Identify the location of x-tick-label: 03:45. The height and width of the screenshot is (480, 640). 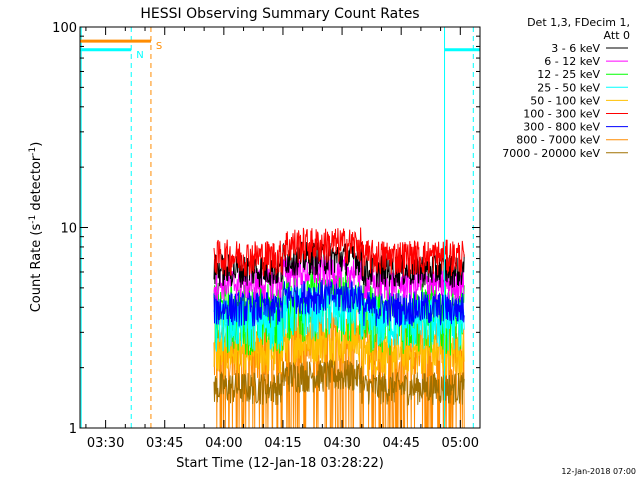
(164, 443).